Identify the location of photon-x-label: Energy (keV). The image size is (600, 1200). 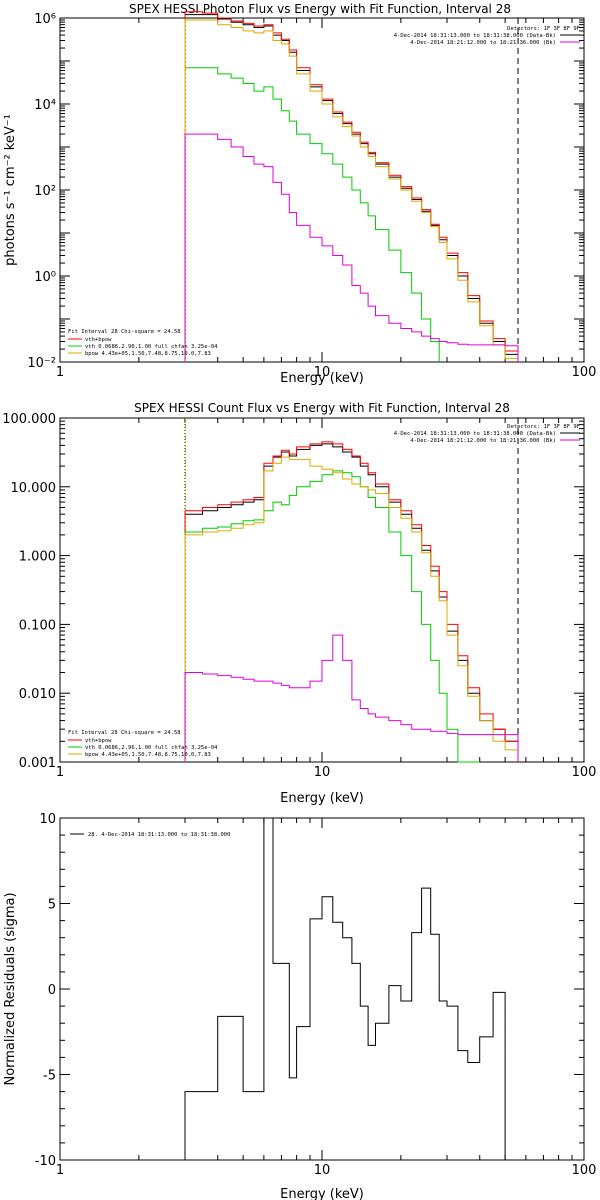
(322, 378).